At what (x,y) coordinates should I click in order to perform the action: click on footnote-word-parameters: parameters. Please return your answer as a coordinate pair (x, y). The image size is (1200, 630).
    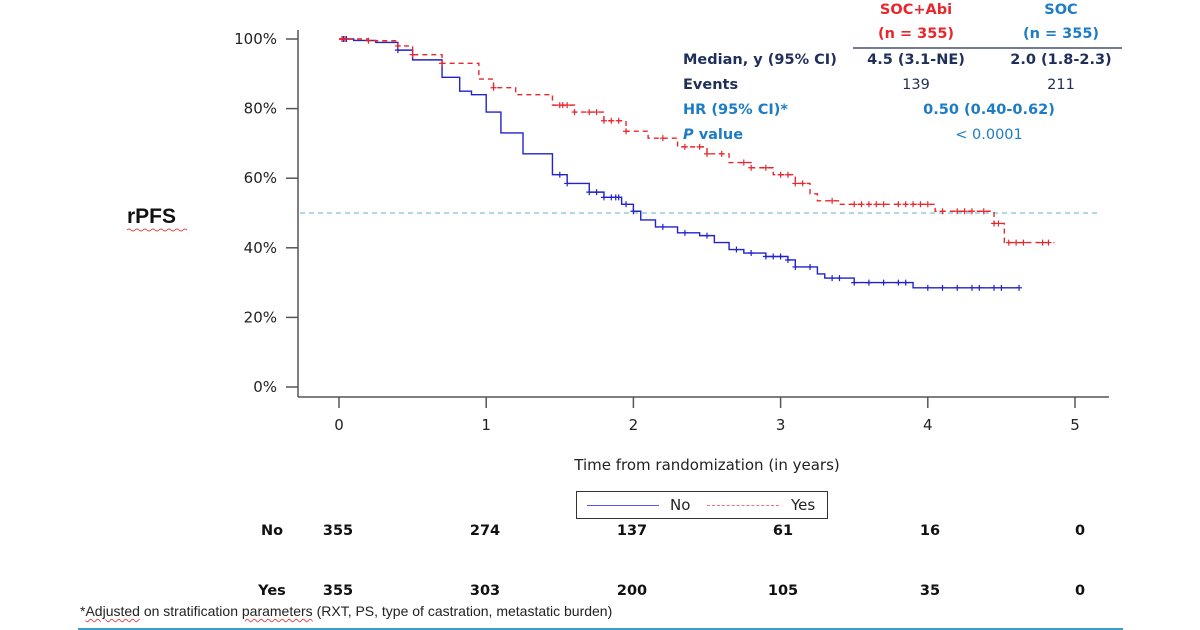
    Looking at the image, I should click on (277, 611).